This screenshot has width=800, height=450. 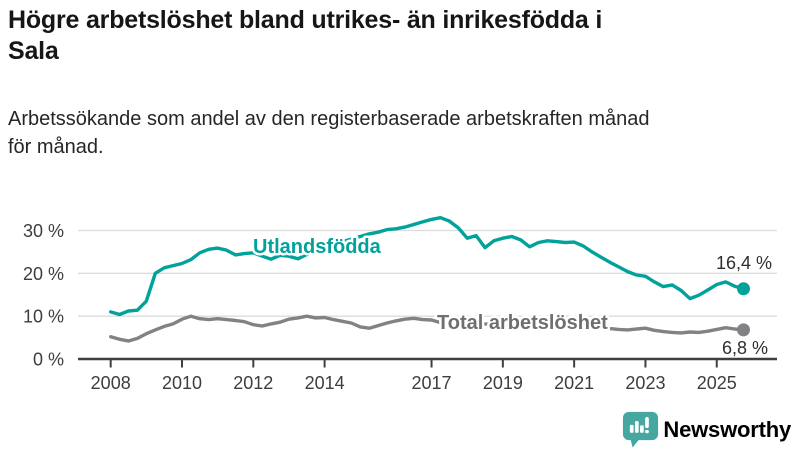 I want to click on y-tick-label: 20 %, so click(x=43, y=274).